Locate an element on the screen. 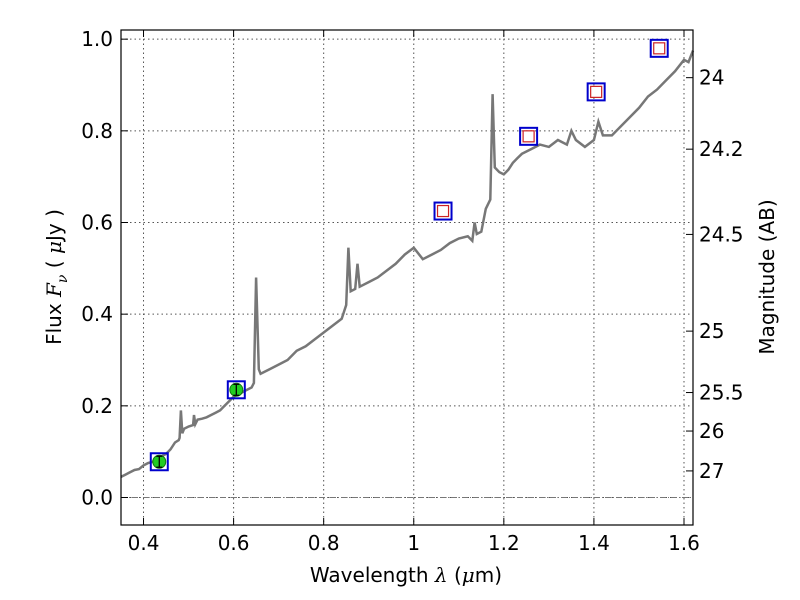 The image size is (800, 600). y-tick-label: 0.6 is located at coordinates (97, 223).